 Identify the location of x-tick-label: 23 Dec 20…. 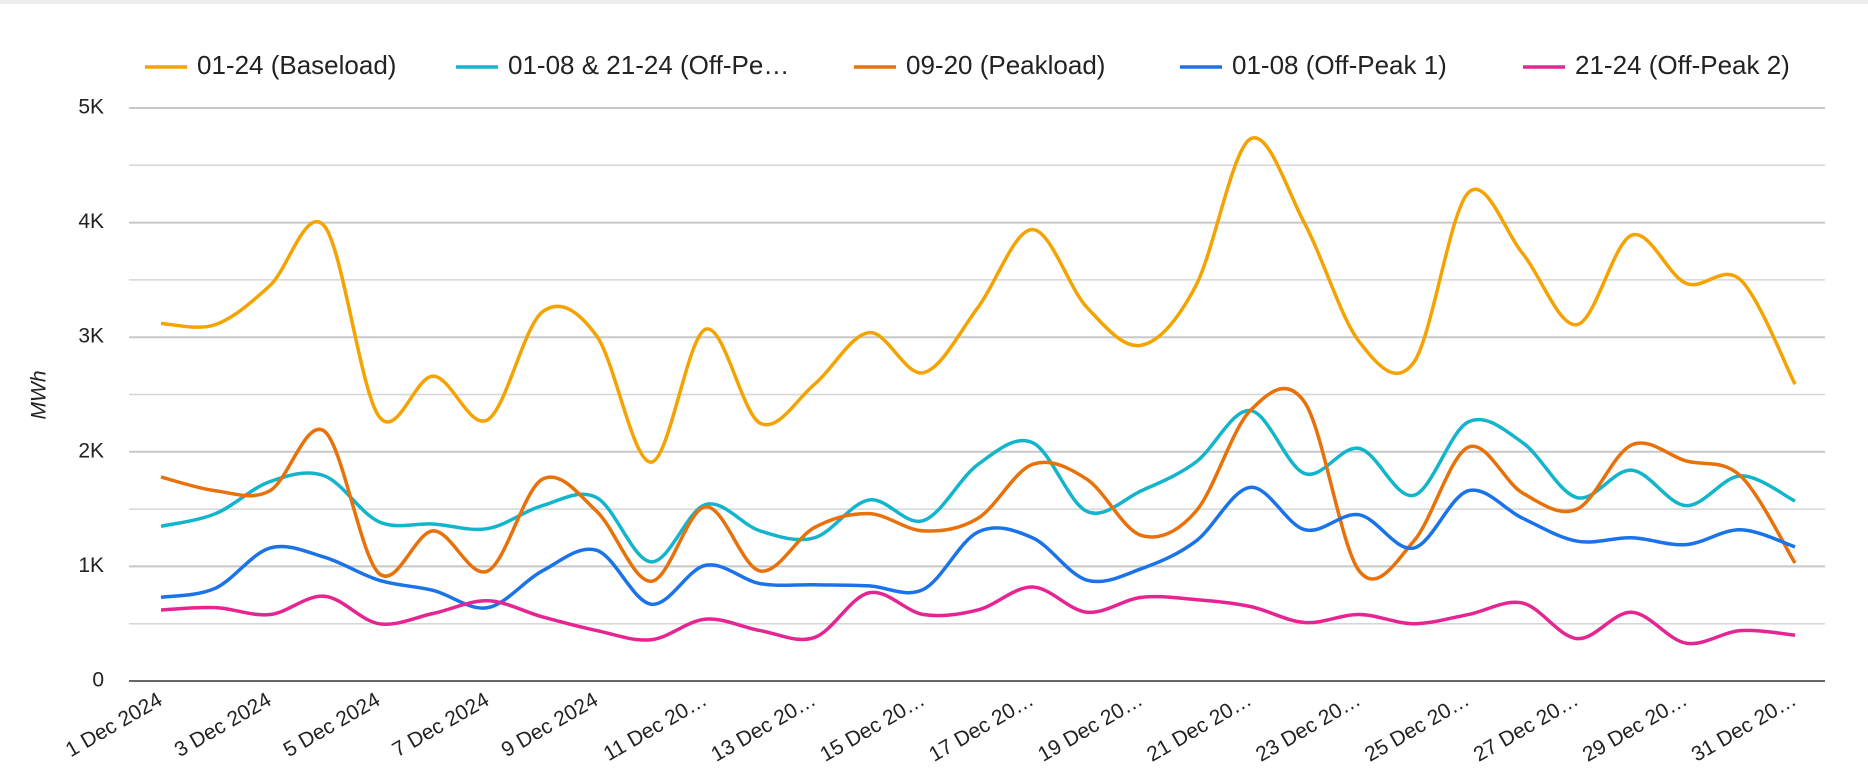
(1308, 727).